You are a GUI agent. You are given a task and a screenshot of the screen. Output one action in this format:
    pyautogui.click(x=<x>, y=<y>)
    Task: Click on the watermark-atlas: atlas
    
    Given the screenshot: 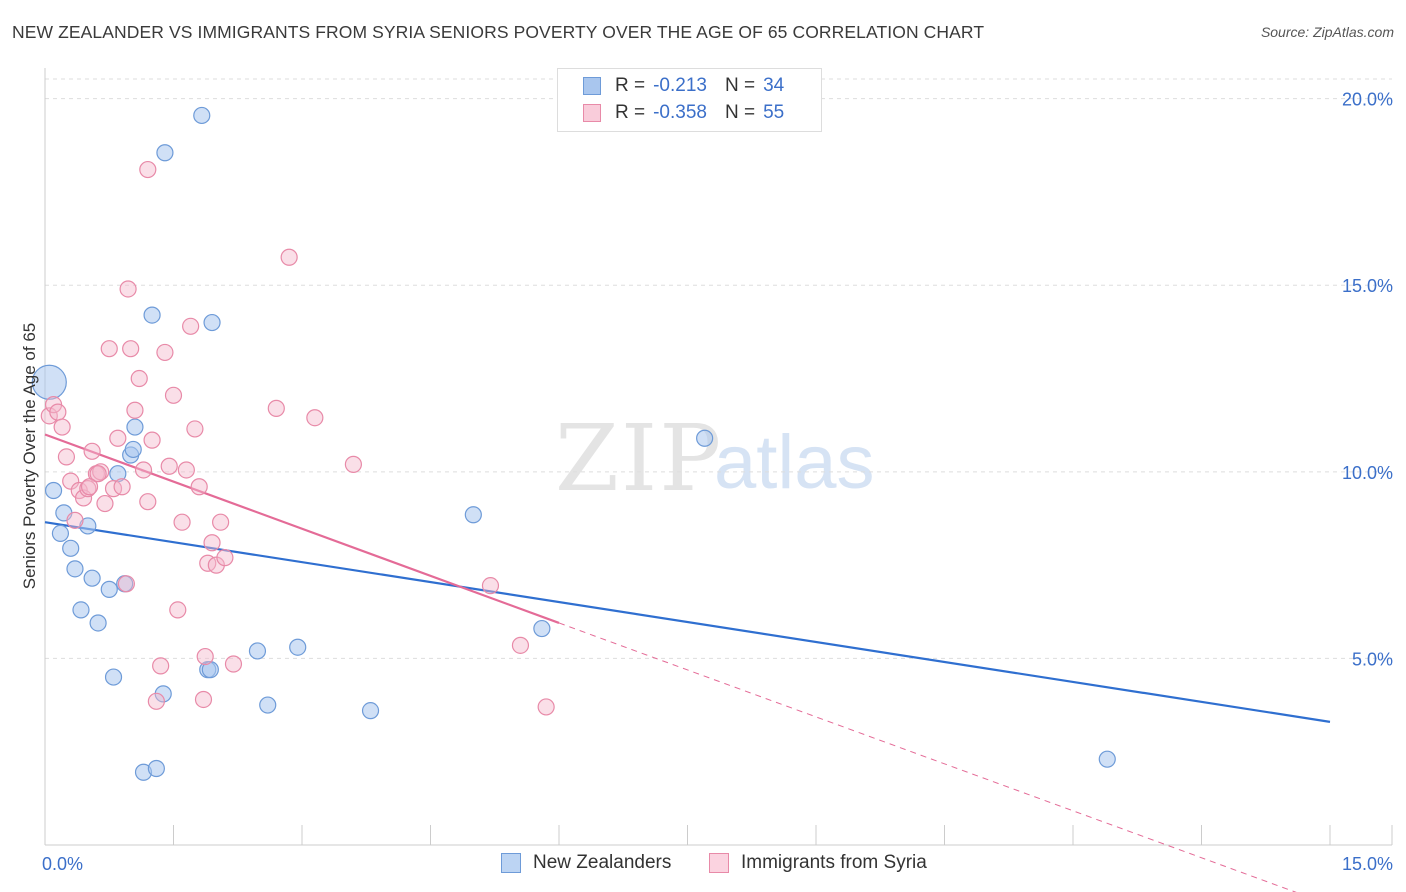 What is the action you would take?
    pyautogui.click(x=794, y=462)
    